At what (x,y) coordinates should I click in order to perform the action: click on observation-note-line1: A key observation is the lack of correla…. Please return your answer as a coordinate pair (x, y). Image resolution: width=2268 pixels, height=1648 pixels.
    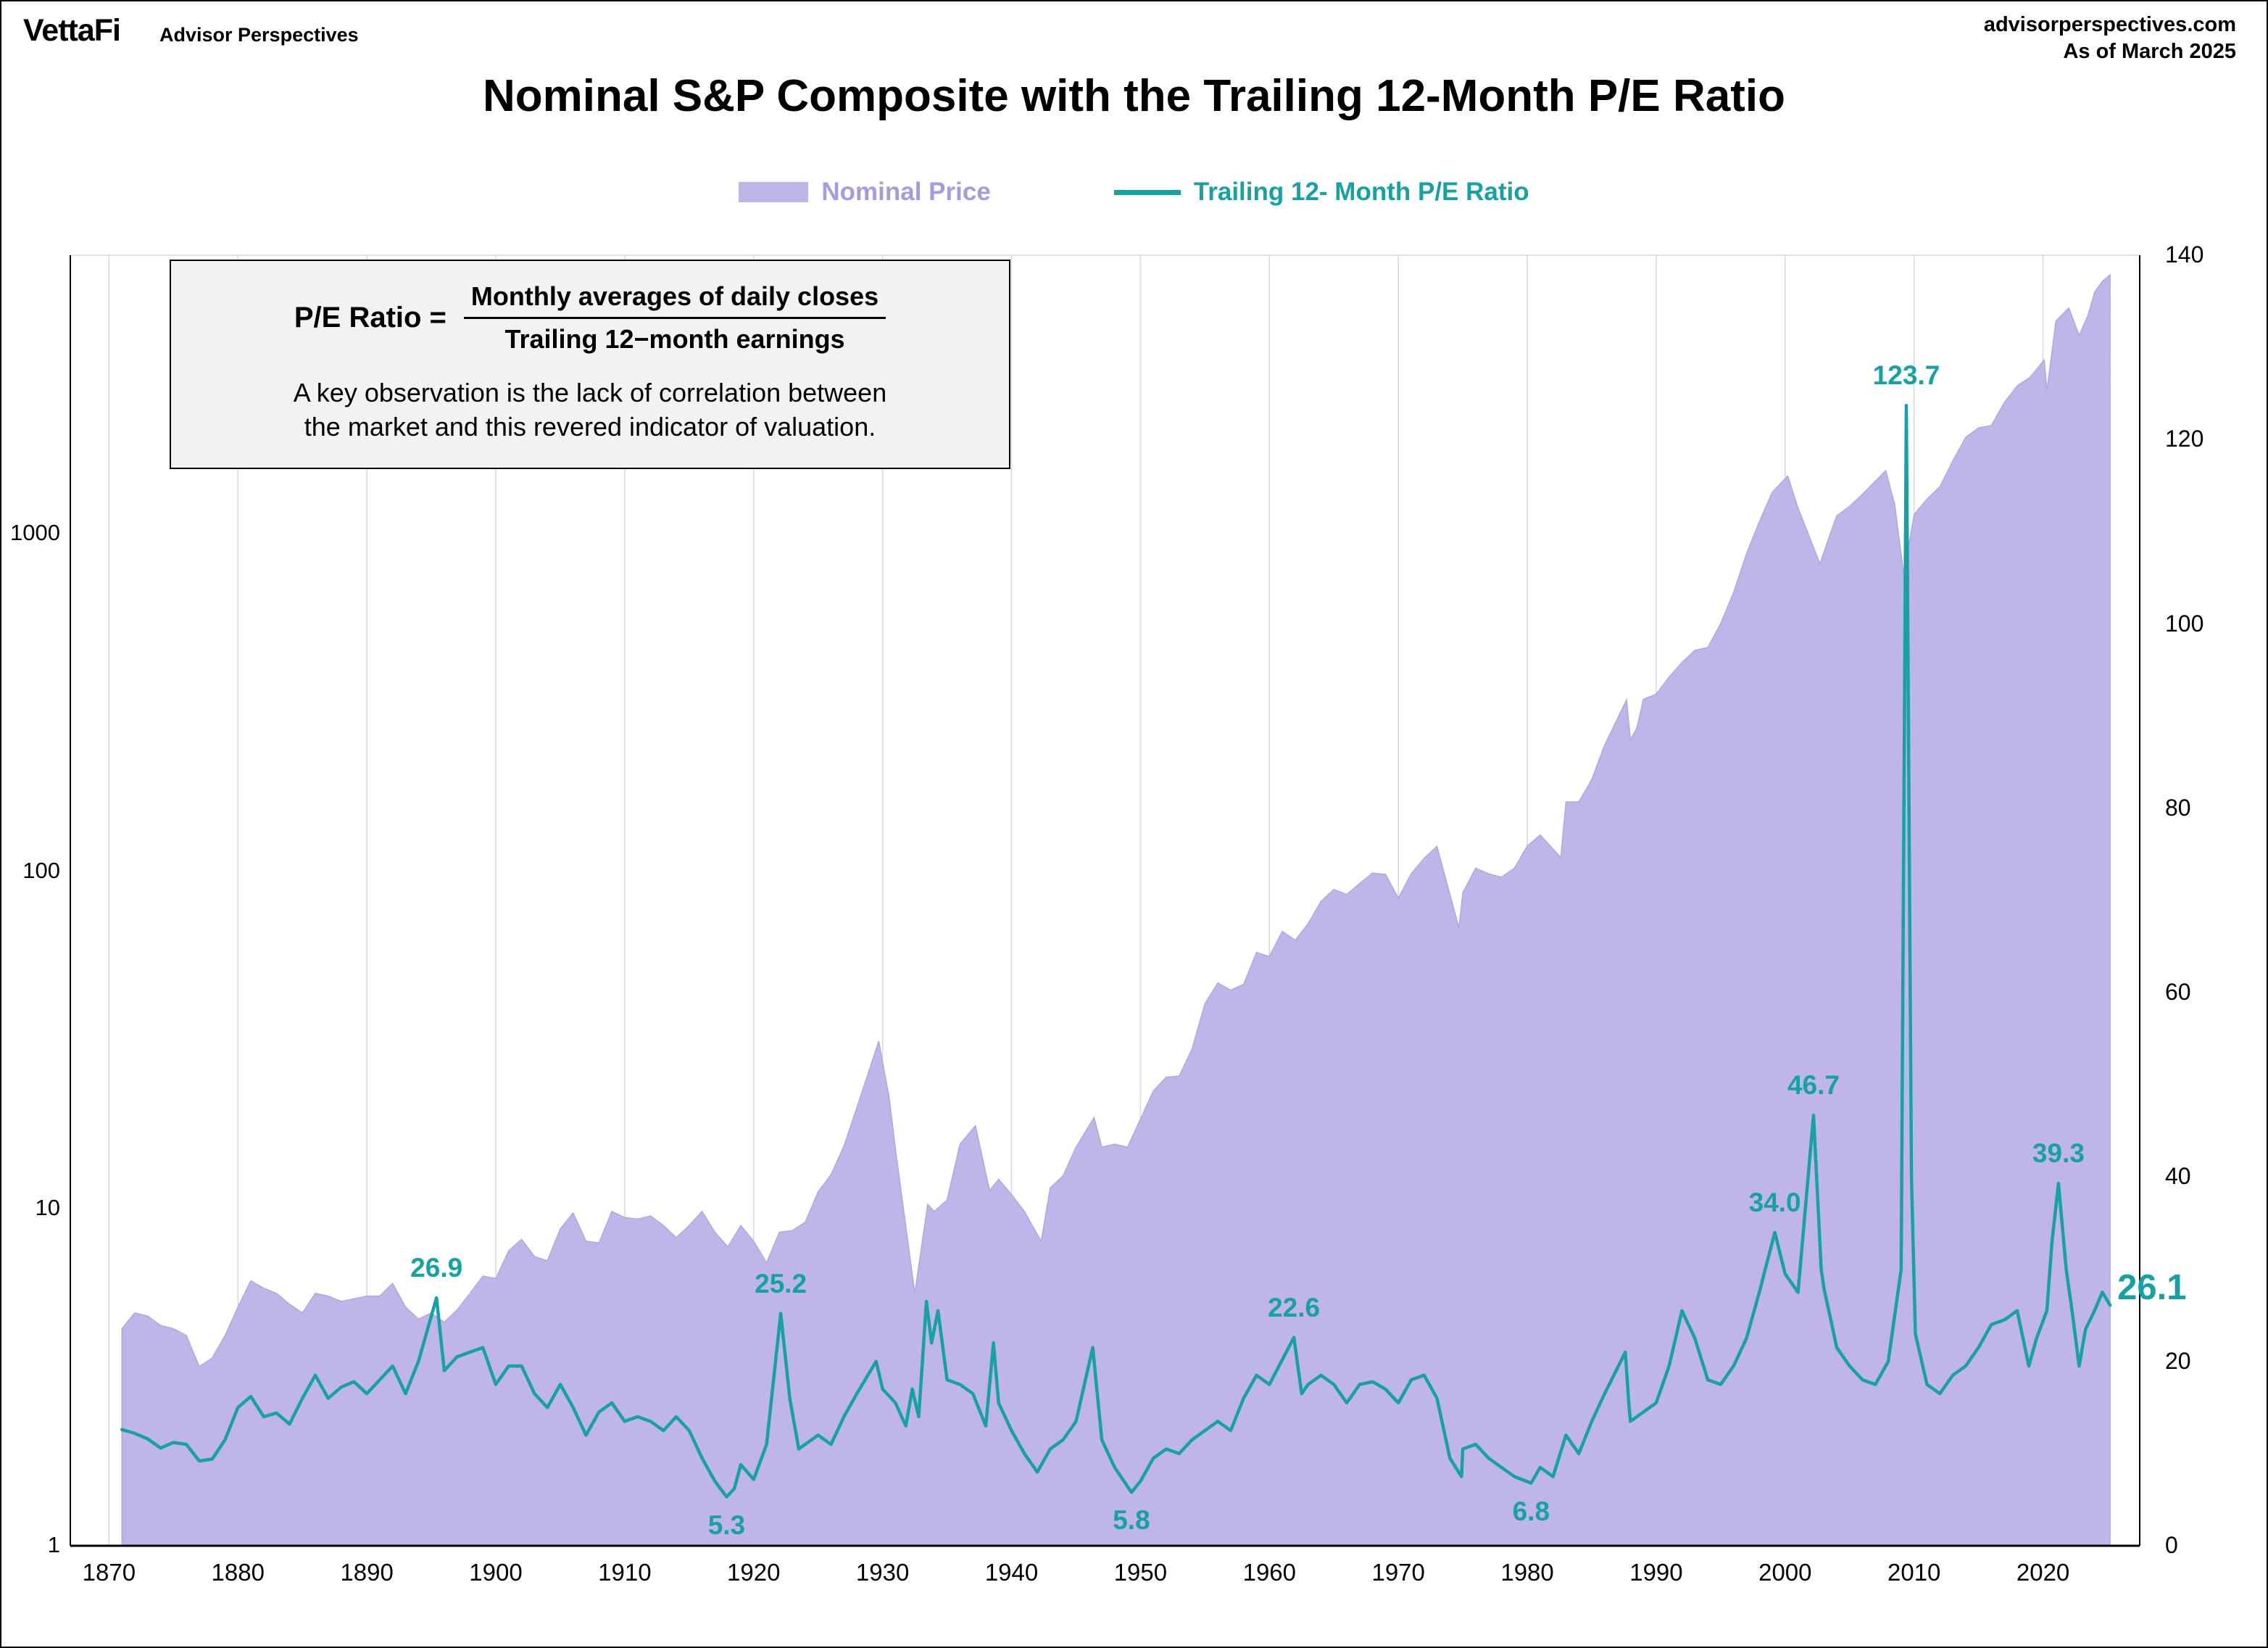
    Looking at the image, I should click on (590, 392).